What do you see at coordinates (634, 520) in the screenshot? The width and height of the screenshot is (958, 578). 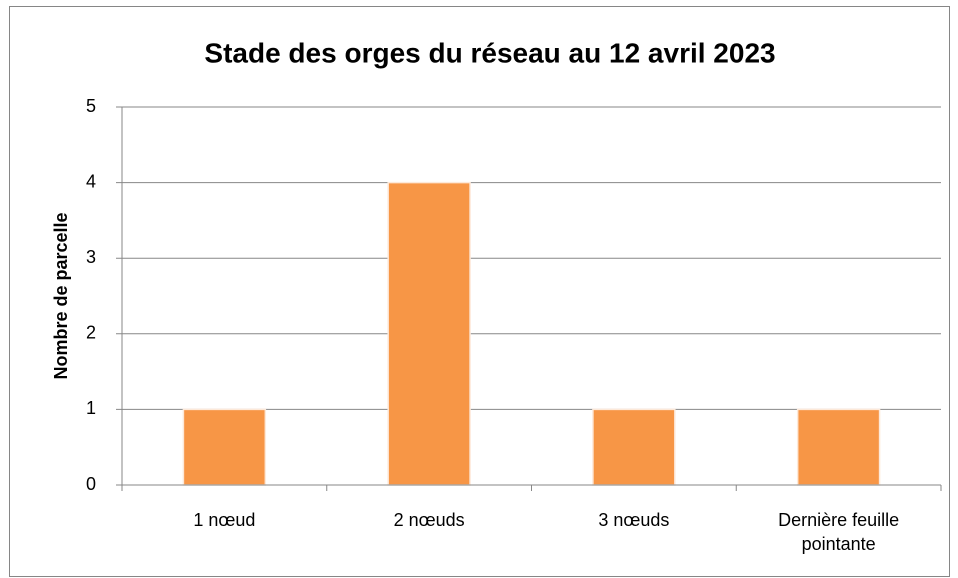 I see `x-tick-label: 3 nœuds` at bounding box center [634, 520].